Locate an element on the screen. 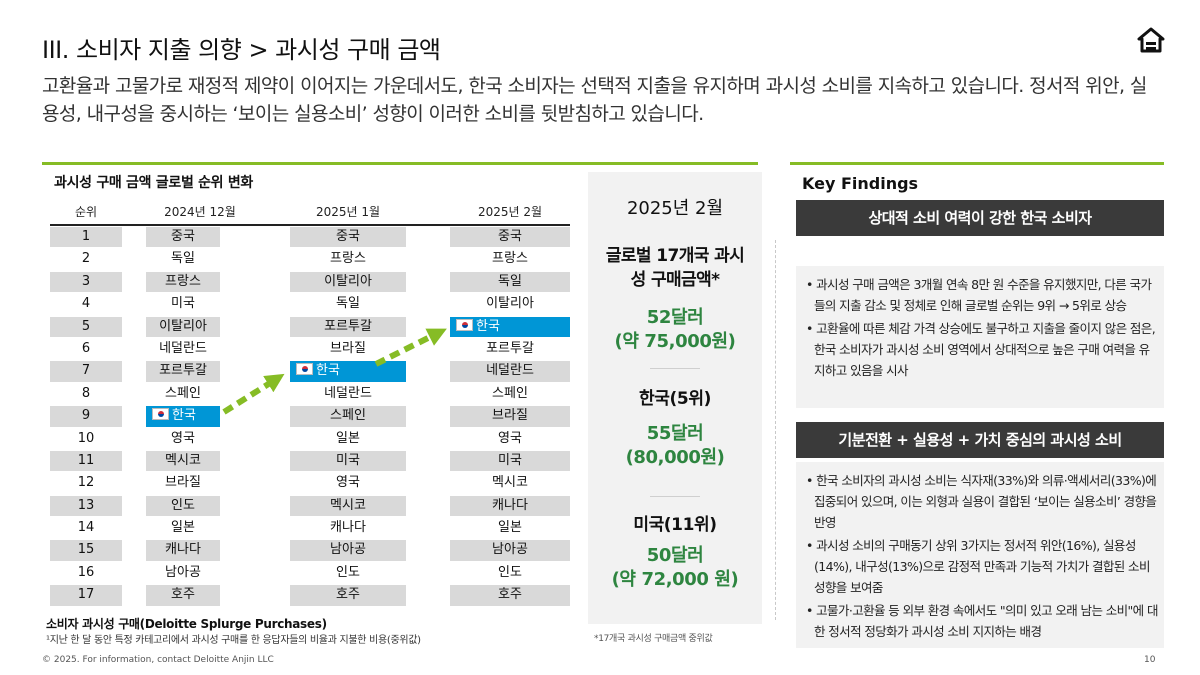 The width and height of the screenshot is (1200, 675). cell-feb: 남아공 is located at coordinates (510, 550).